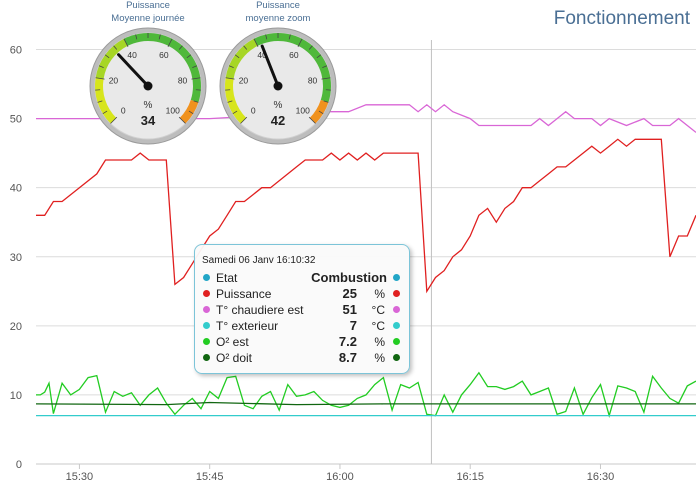 The width and height of the screenshot is (696, 489). I want to click on tooltip-label: O² doit, so click(234, 358).